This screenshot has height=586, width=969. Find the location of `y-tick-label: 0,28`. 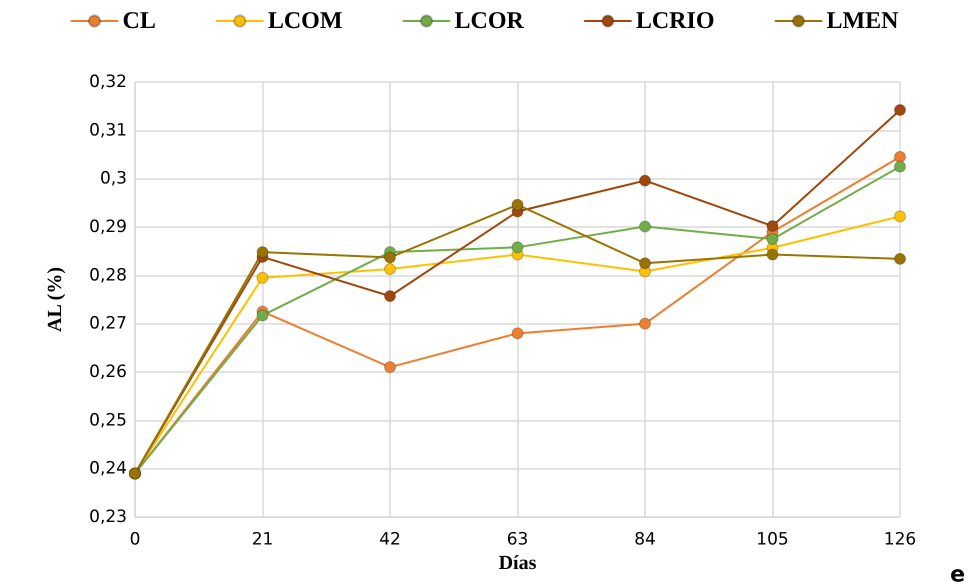

y-tick-label: 0,28 is located at coordinates (108, 275).